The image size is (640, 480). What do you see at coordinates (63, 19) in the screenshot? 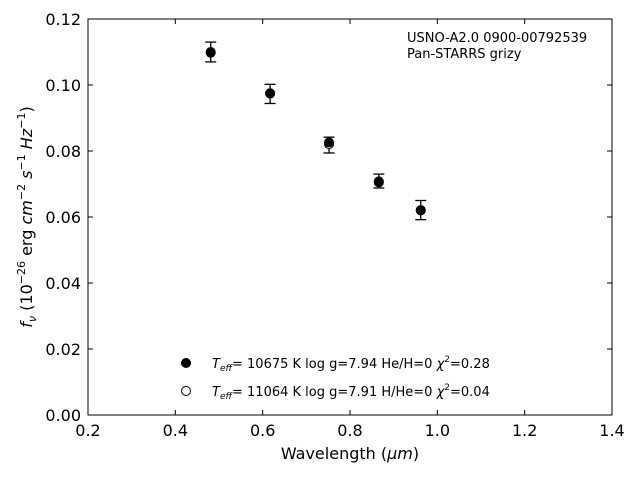
I see `y-tick-label: 0.12` at bounding box center [63, 19].